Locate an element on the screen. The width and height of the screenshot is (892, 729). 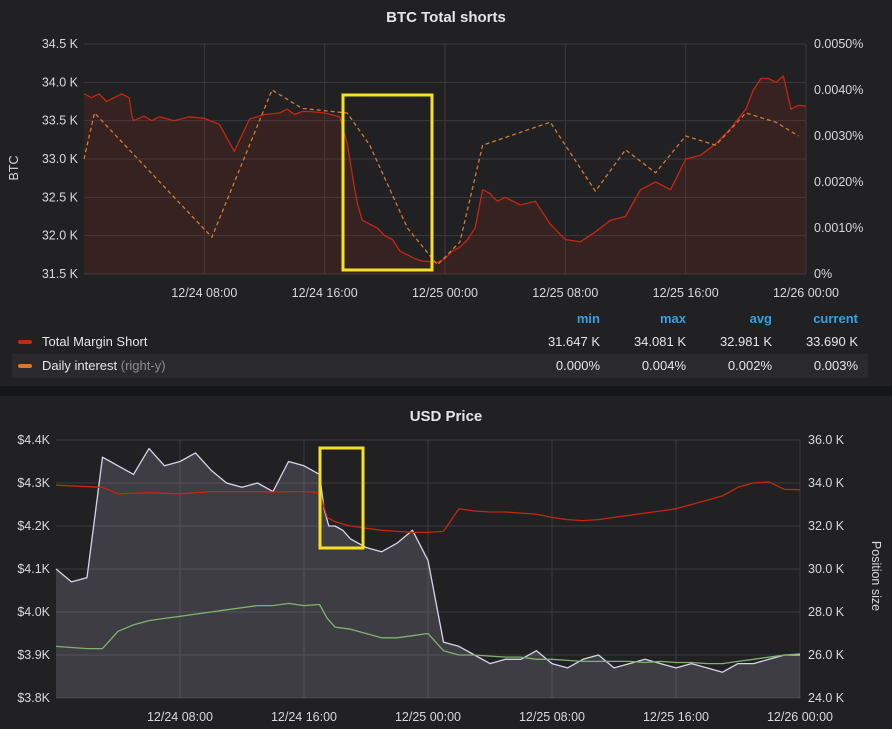
y2-tick-label: 0.0010% is located at coordinates (838, 228).